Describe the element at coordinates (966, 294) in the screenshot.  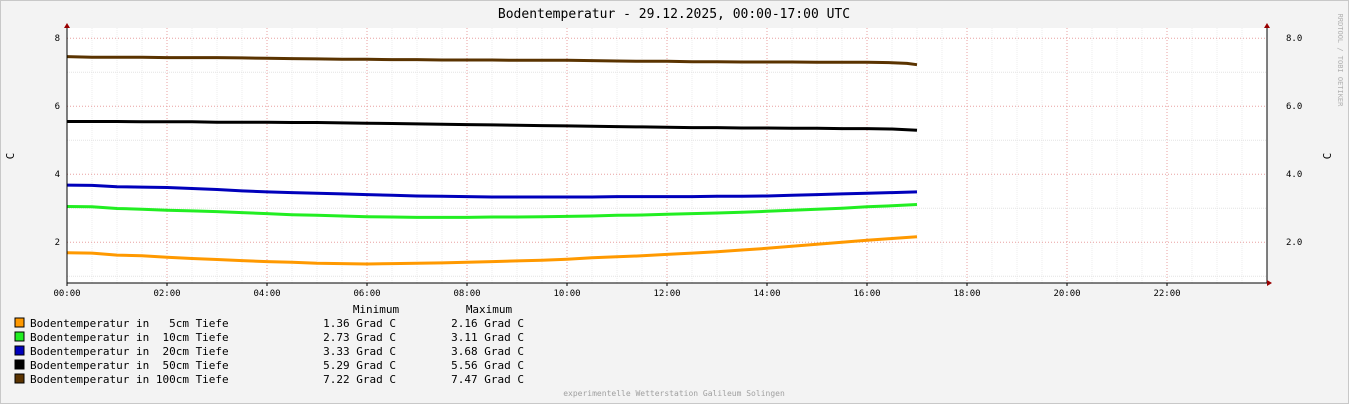
I see `x-tick-label: 18:00` at that location.